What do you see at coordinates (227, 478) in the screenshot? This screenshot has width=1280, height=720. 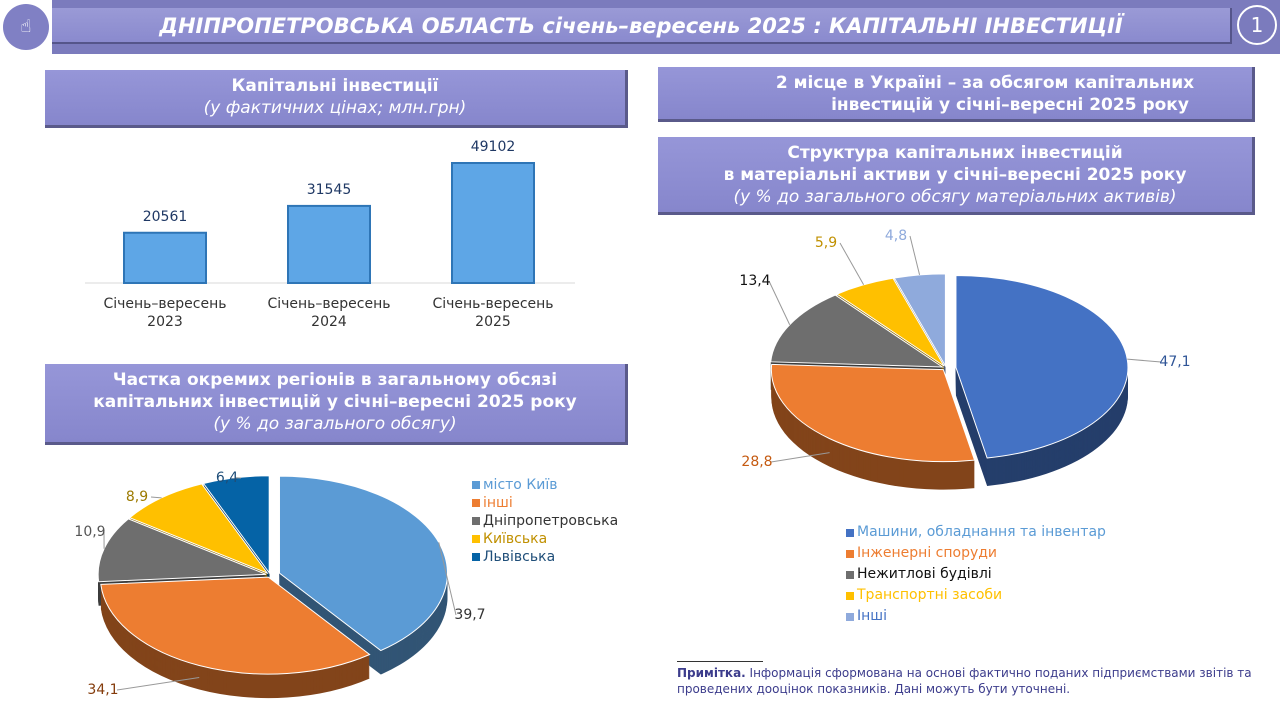 I see `regions-pie-data-label: 6,4` at bounding box center [227, 478].